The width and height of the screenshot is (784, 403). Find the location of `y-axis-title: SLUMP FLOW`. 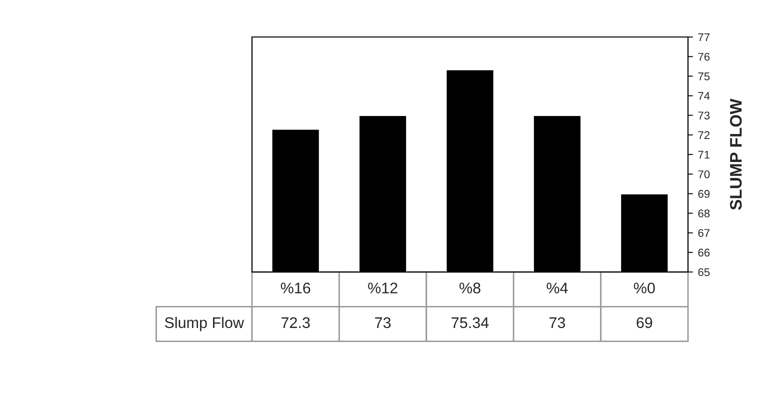

y-axis-title: SLUMP FLOW is located at coordinates (736, 154).